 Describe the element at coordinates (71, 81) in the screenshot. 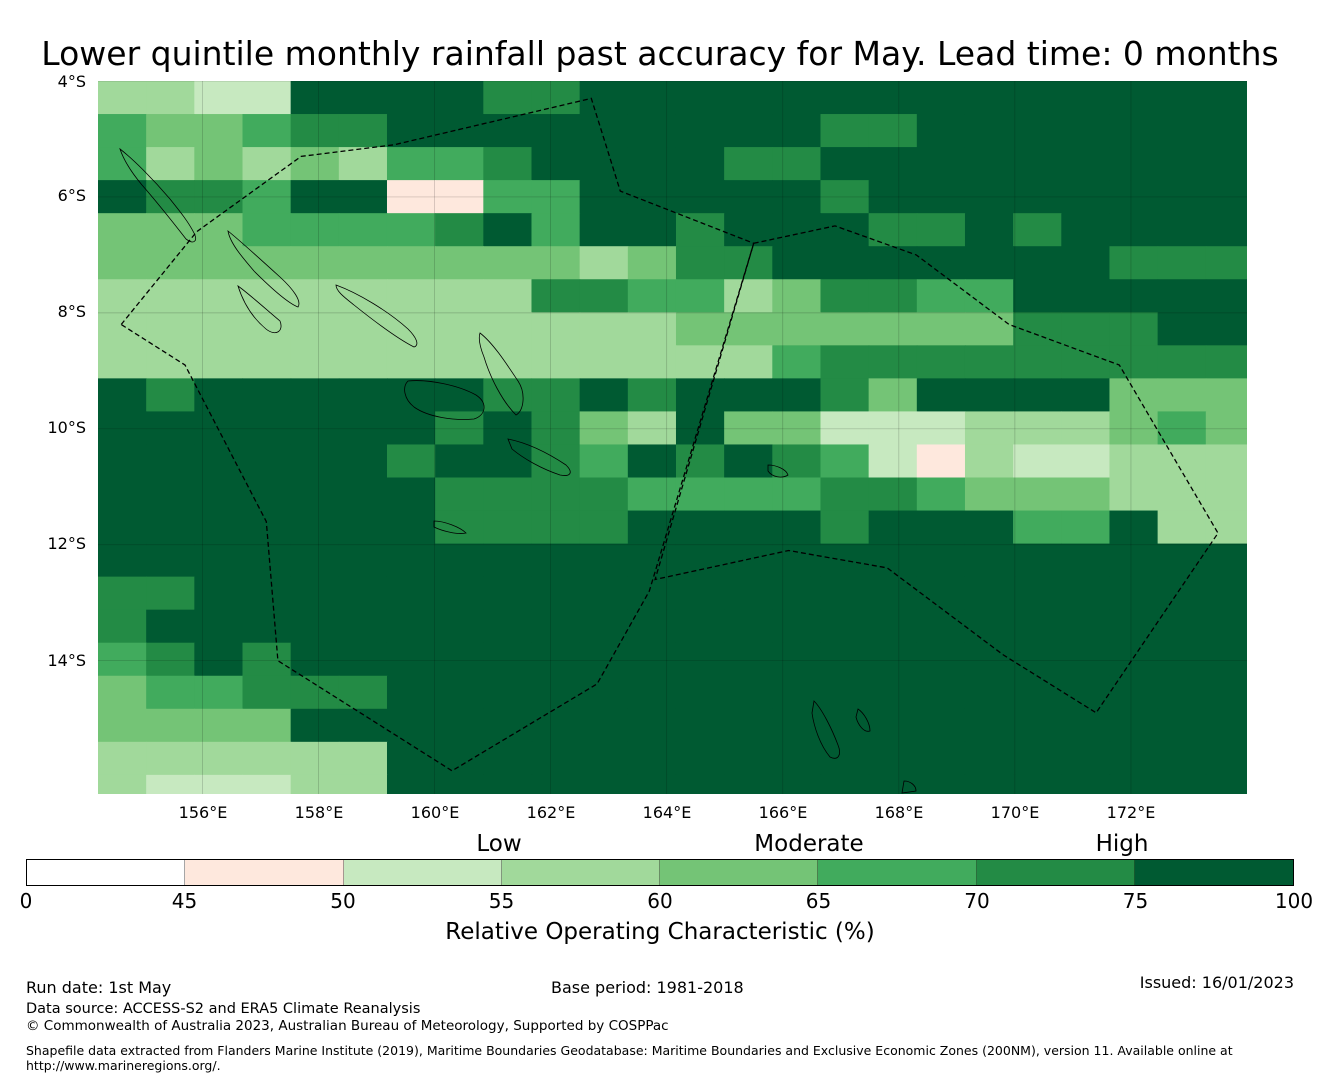

I see `lat-label-4s: 4°S` at that location.